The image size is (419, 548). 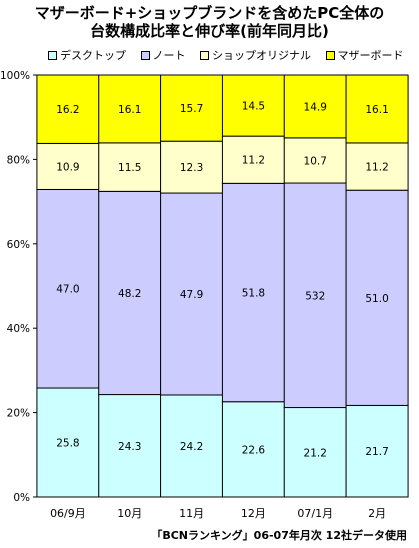 I want to click on data-label: 21.7, so click(x=376, y=452).